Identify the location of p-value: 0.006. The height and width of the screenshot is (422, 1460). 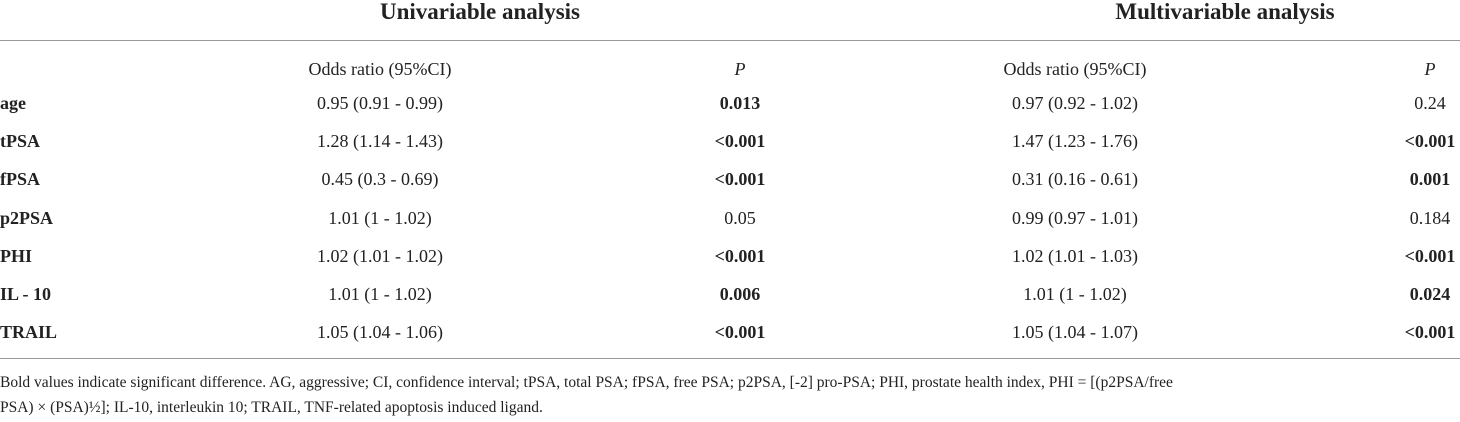
(740, 294).